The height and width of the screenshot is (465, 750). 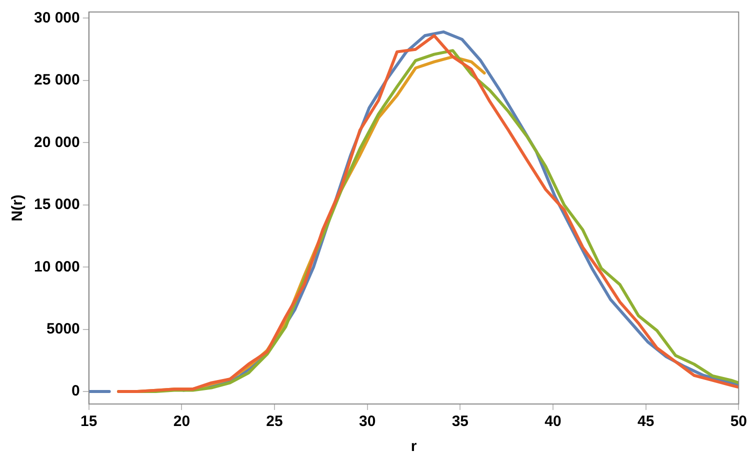 What do you see at coordinates (645, 421) in the screenshot?
I see `x-tick-label: 45` at bounding box center [645, 421].